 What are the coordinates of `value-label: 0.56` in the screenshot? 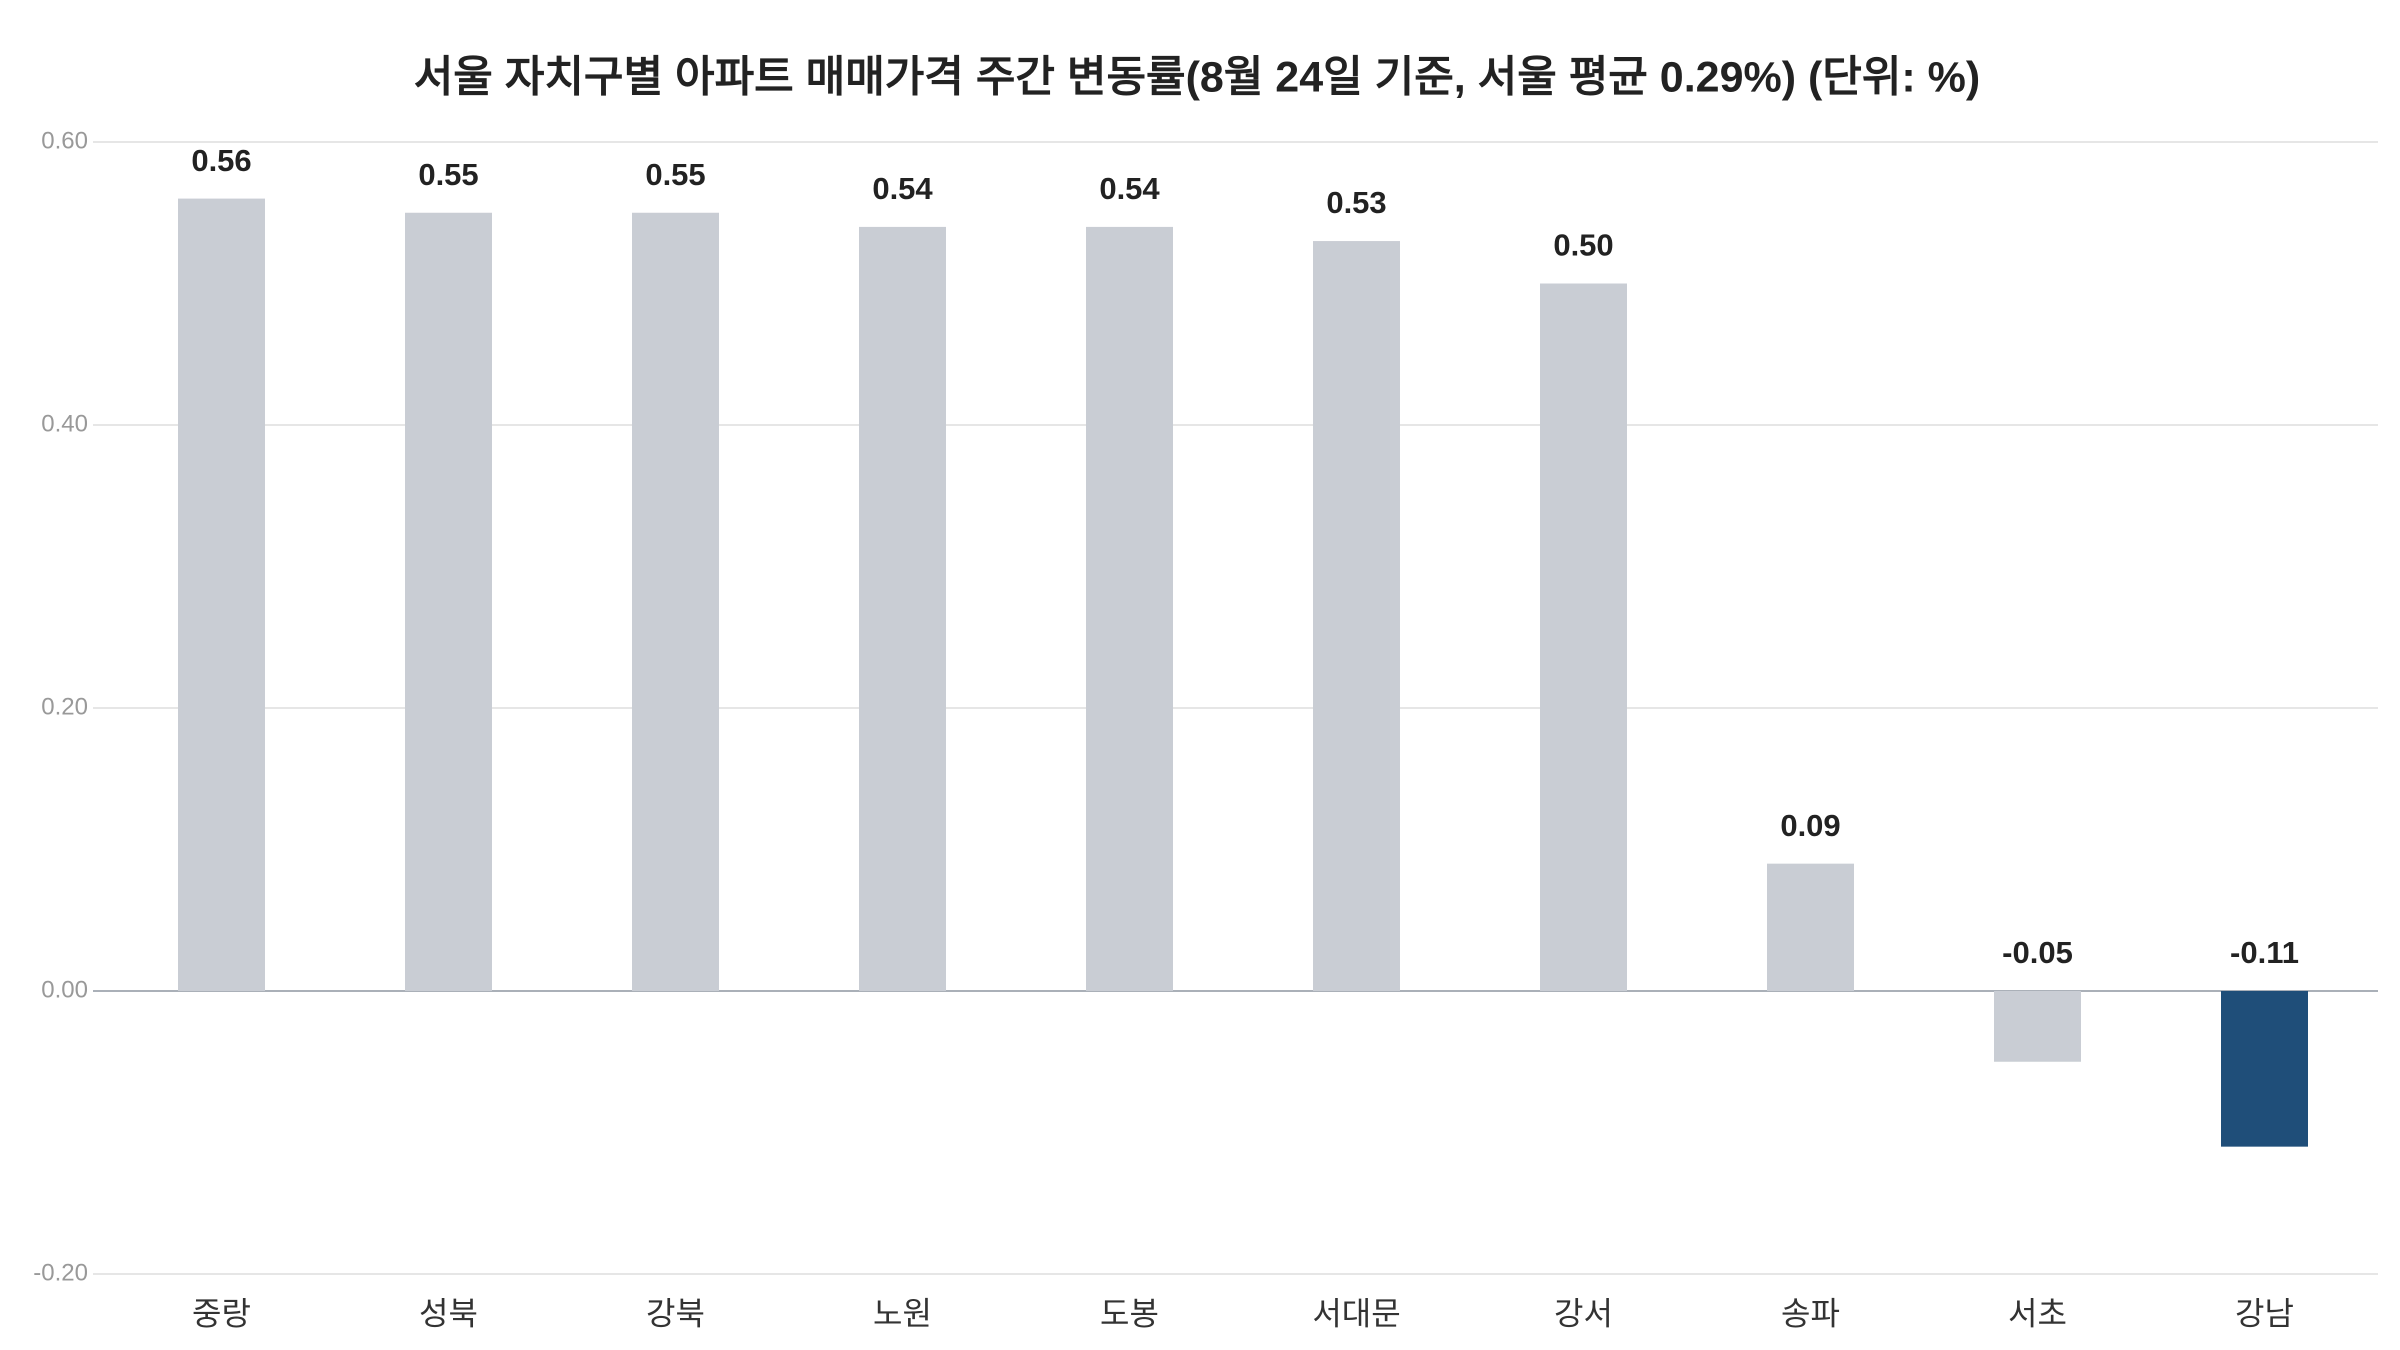 It's located at (221, 160).